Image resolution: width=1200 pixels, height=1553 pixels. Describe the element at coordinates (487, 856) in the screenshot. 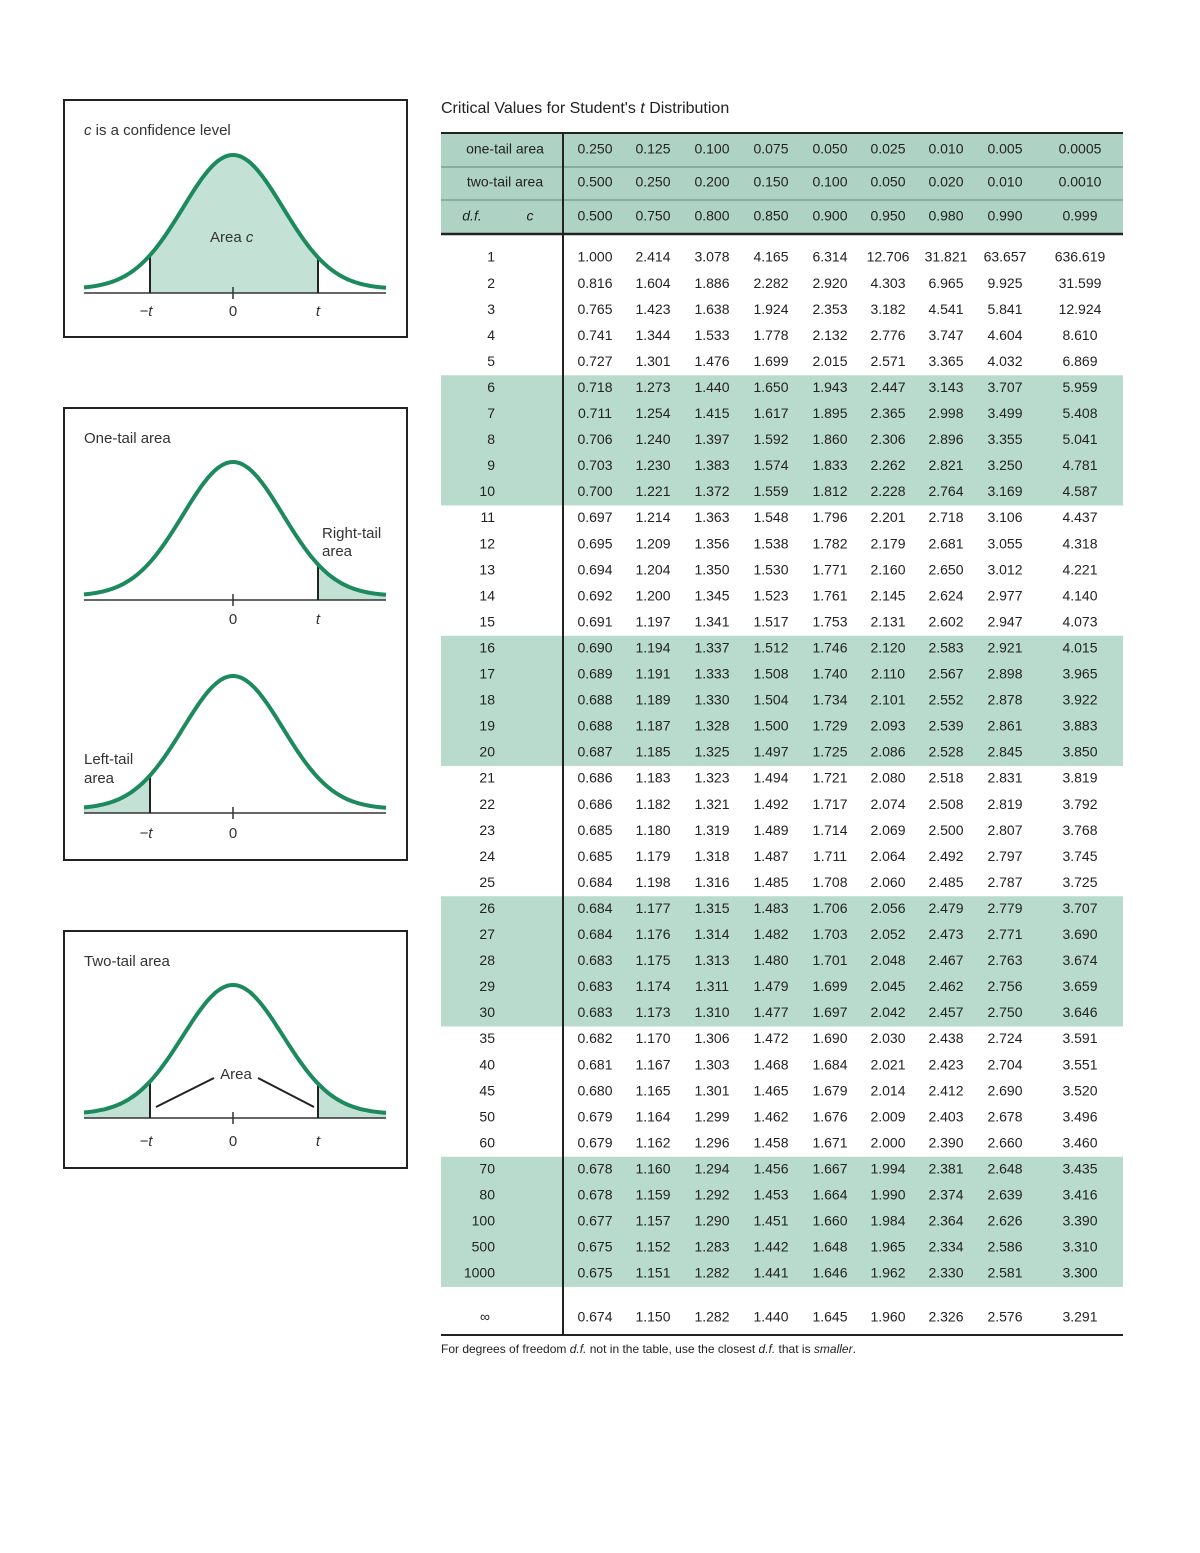

I see `df-cell: 24` at that location.